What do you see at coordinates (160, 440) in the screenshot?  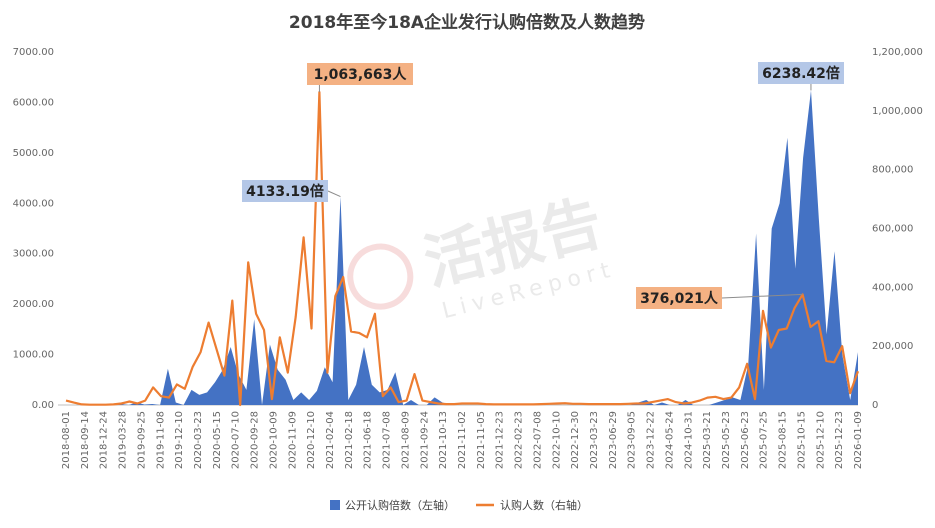 I see `x-tick-label: 2019-11-08` at bounding box center [160, 440].